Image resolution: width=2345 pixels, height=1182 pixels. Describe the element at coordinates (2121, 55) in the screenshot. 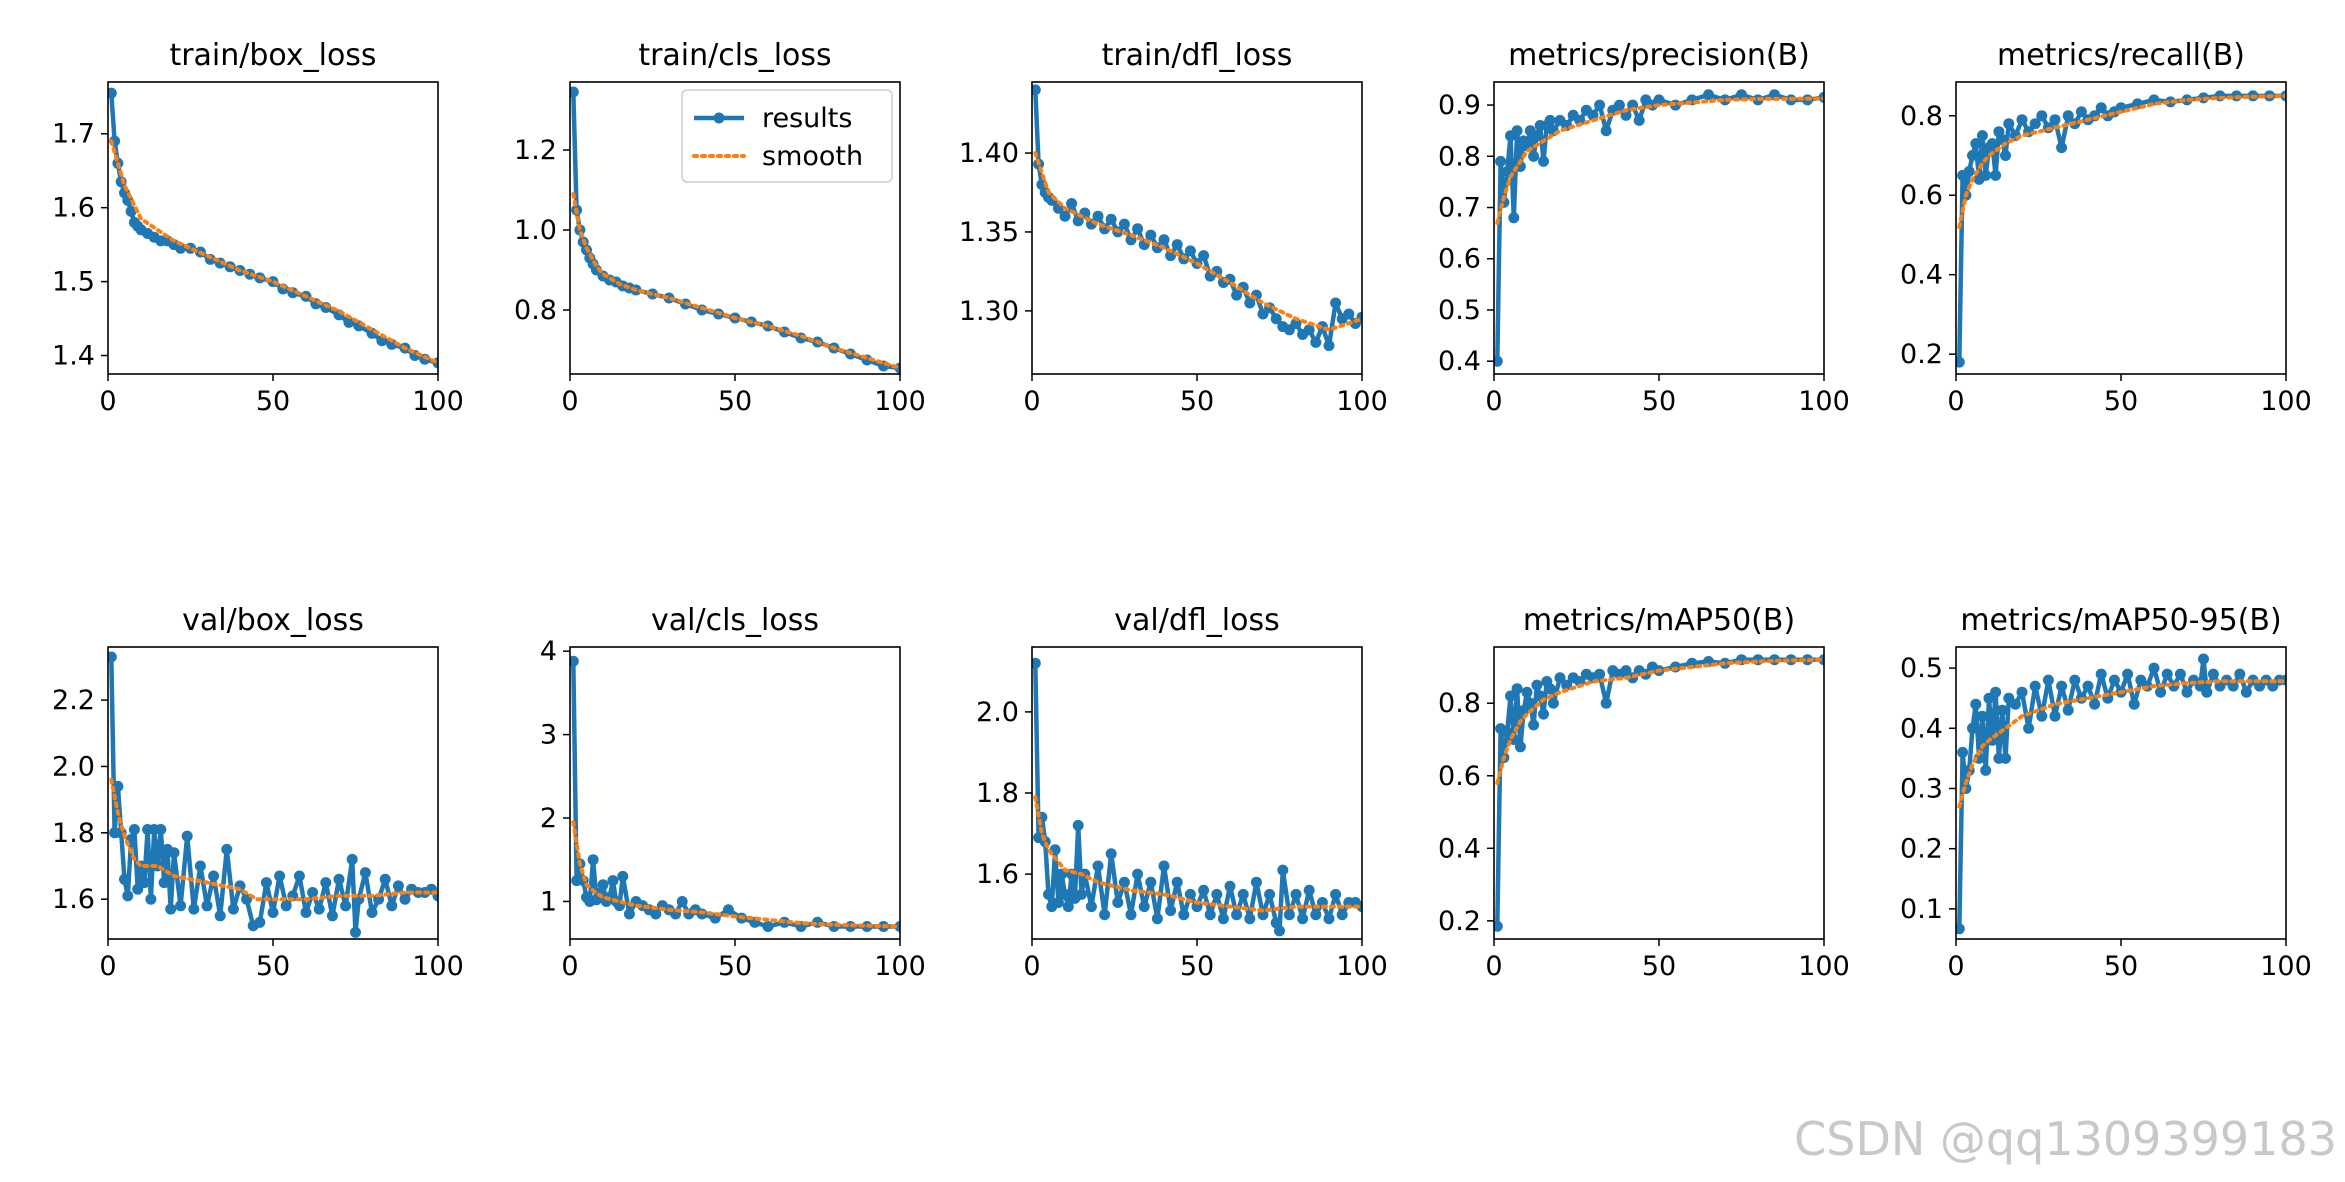

I see `chart-title: metrics/recall(B)` at that location.